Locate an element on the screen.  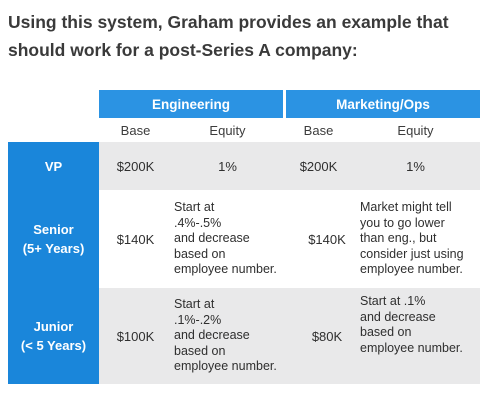
junior-eng-base: $100K is located at coordinates (135, 336).